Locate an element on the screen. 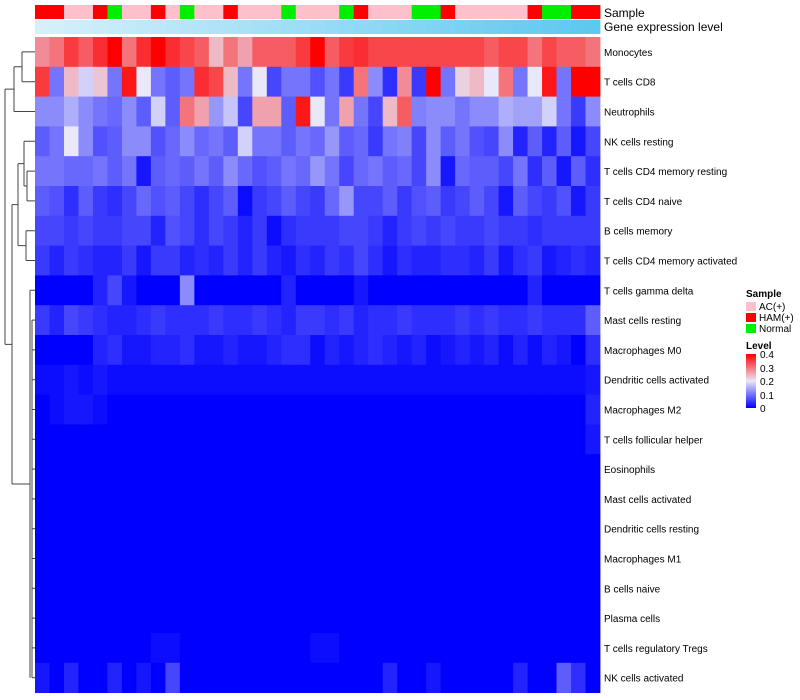  row-label: Monocytes is located at coordinates (628, 53).